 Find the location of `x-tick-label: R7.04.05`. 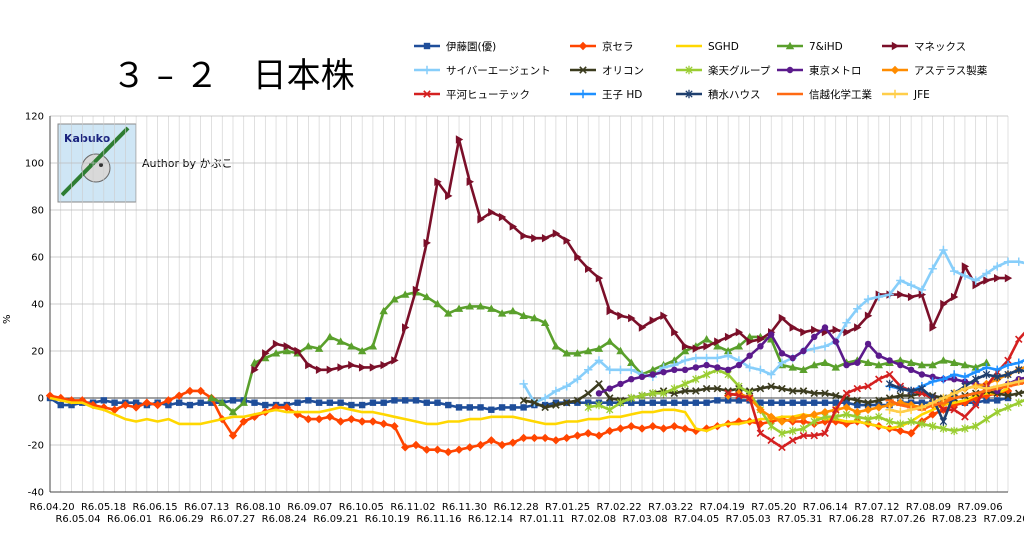

x-tick-label: R7.04.05 is located at coordinates (696, 519).